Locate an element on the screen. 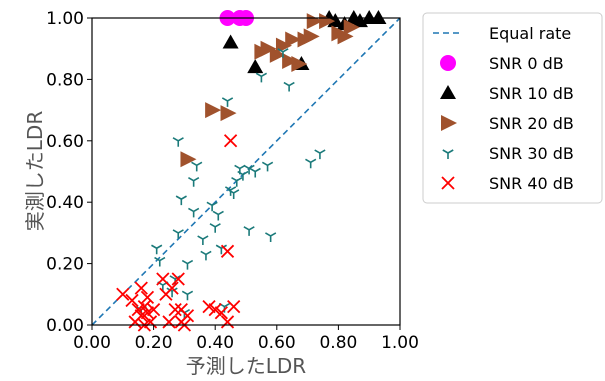 Image resolution: width=605 pixels, height=381 pixels. y-tick-label: 0.80 is located at coordinates (65, 80).